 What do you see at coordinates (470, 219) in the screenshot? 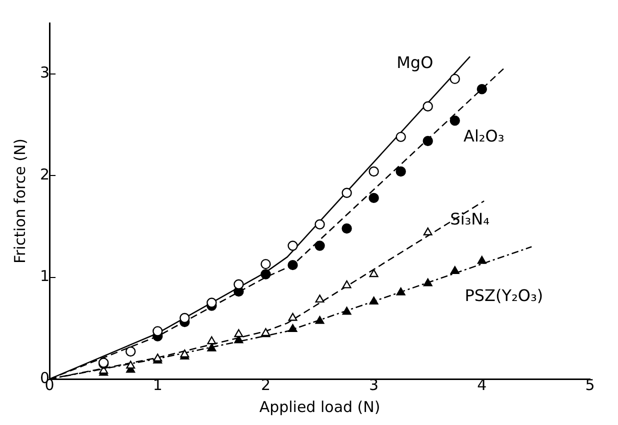
I see `series-label: Si₃N₄` at bounding box center [470, 219].